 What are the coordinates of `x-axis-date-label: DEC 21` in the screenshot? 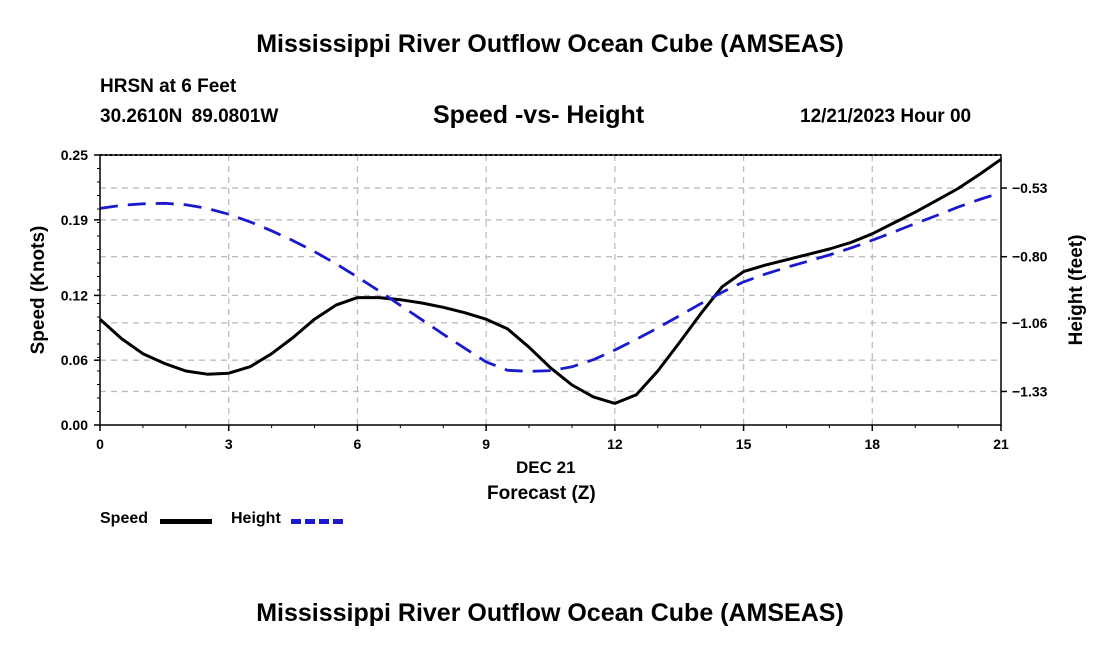 It's located at (546, 467).